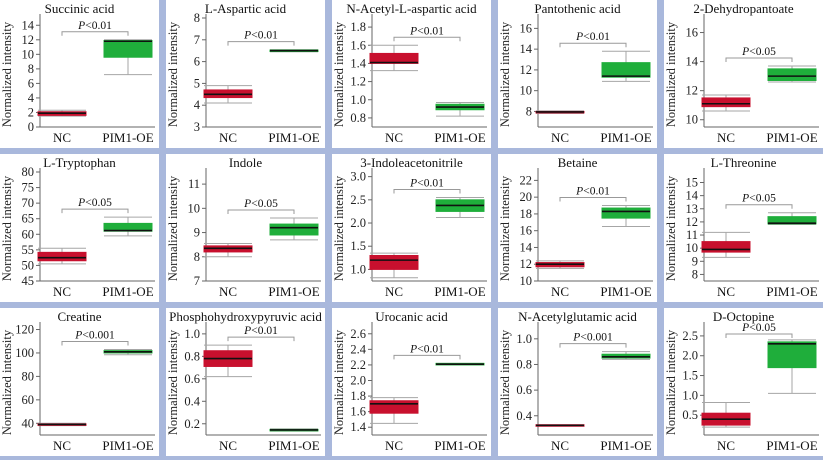 The image size is (823, 460). I want to click on y-tick-label: 70, so click(28, 203).